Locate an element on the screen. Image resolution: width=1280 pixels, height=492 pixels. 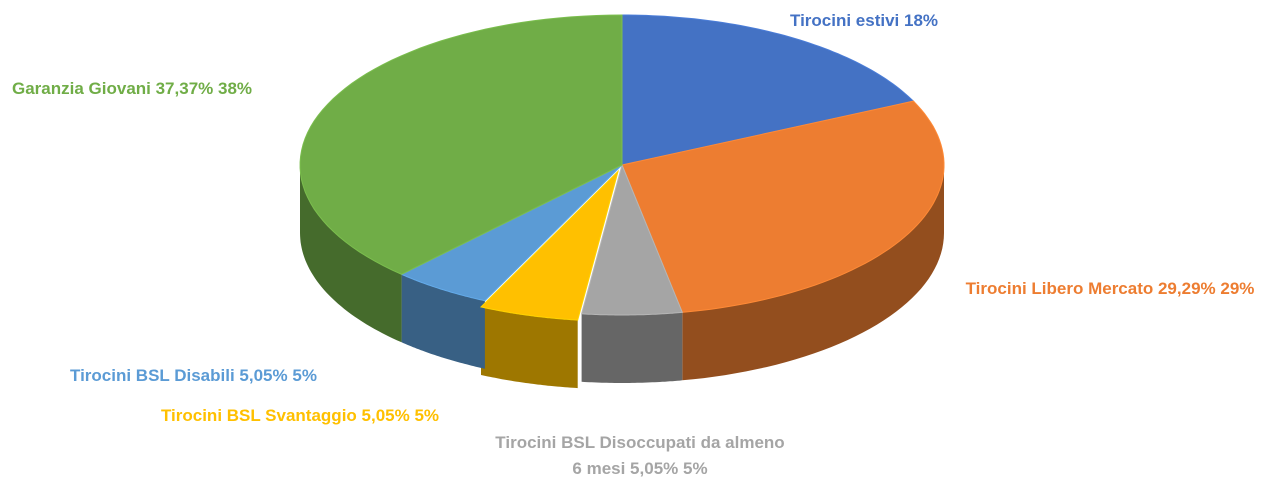
data-label: Tirocini BSL Disabili 5,05% 5% is located at coordinates (250, 376).